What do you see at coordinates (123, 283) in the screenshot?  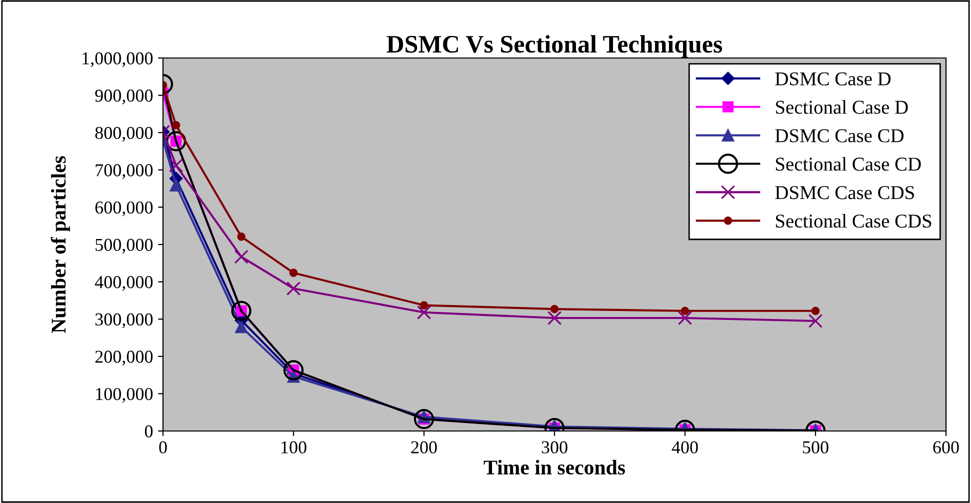 I see `y-tick-label: 400,000` at bounding box center [123, 283].